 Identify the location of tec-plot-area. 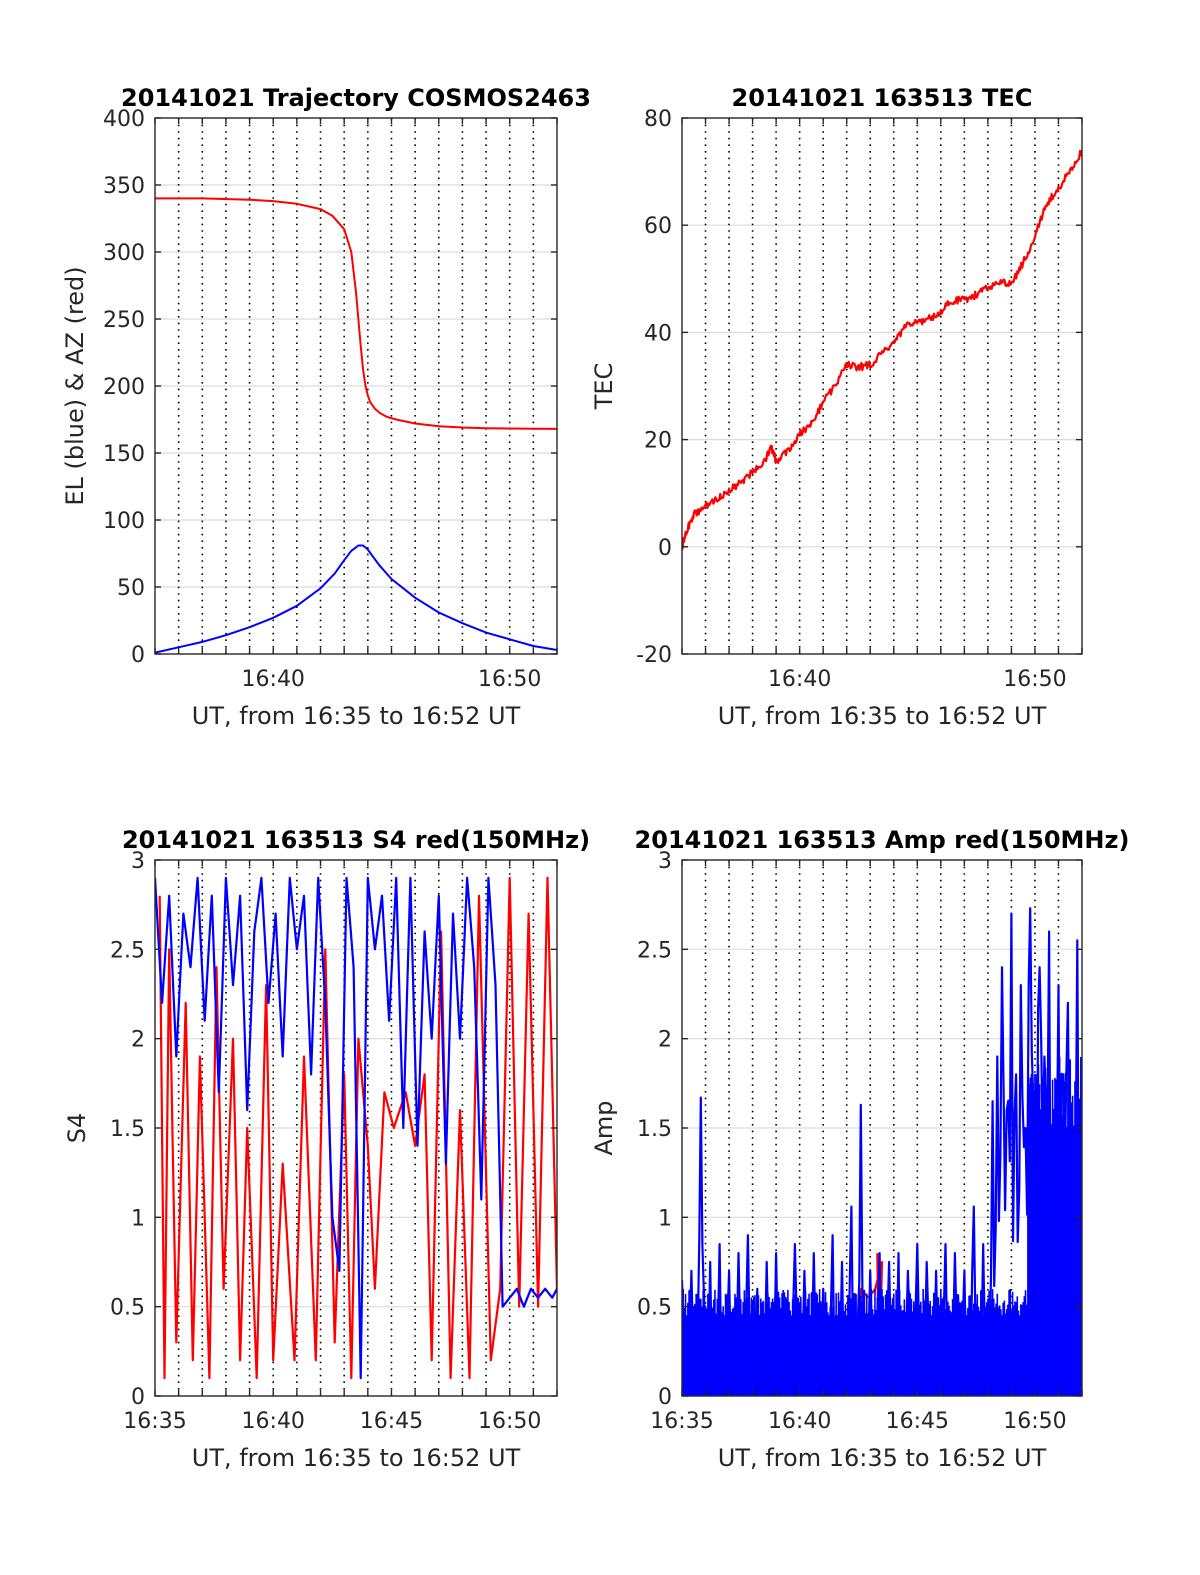
(882, 386).